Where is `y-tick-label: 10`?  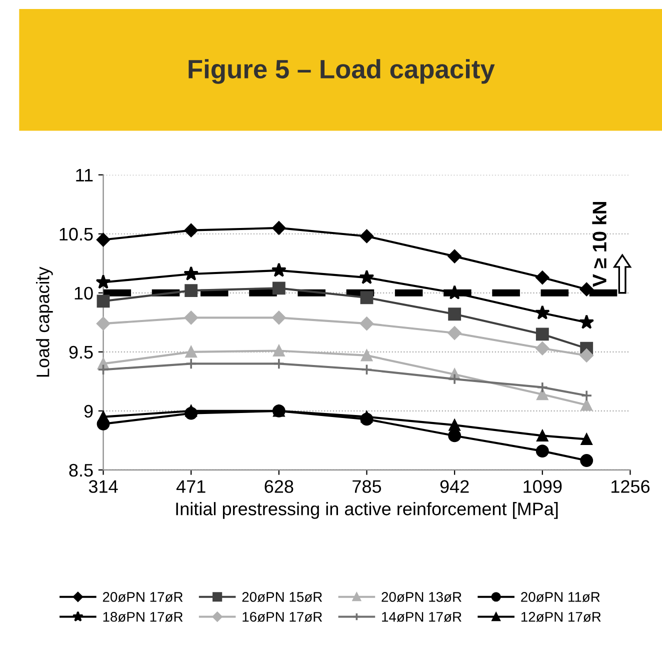
y-tick-label: 10 is located at coordinates (83, 293).